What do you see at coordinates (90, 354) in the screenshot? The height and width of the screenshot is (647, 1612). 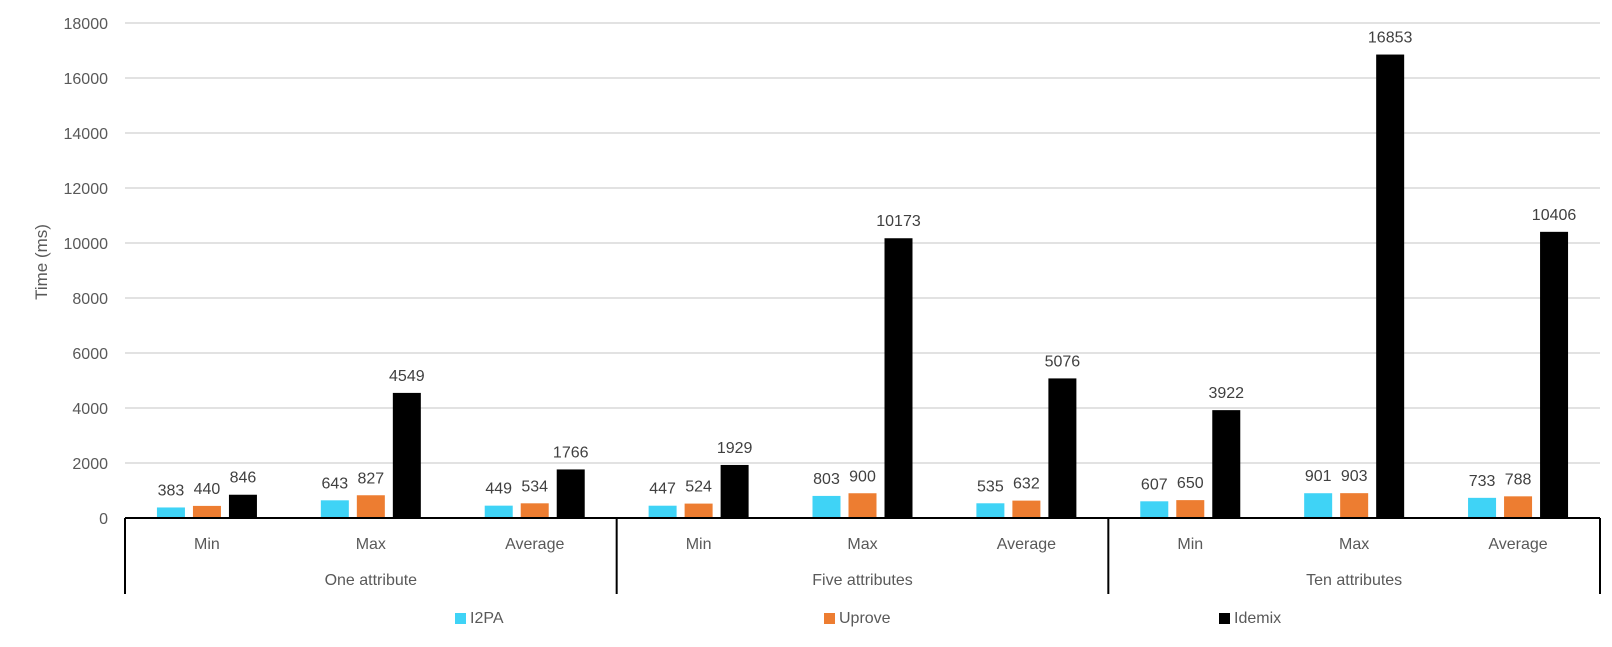 I see `y-tick-label: 6000` at bounding box center [90, 354].